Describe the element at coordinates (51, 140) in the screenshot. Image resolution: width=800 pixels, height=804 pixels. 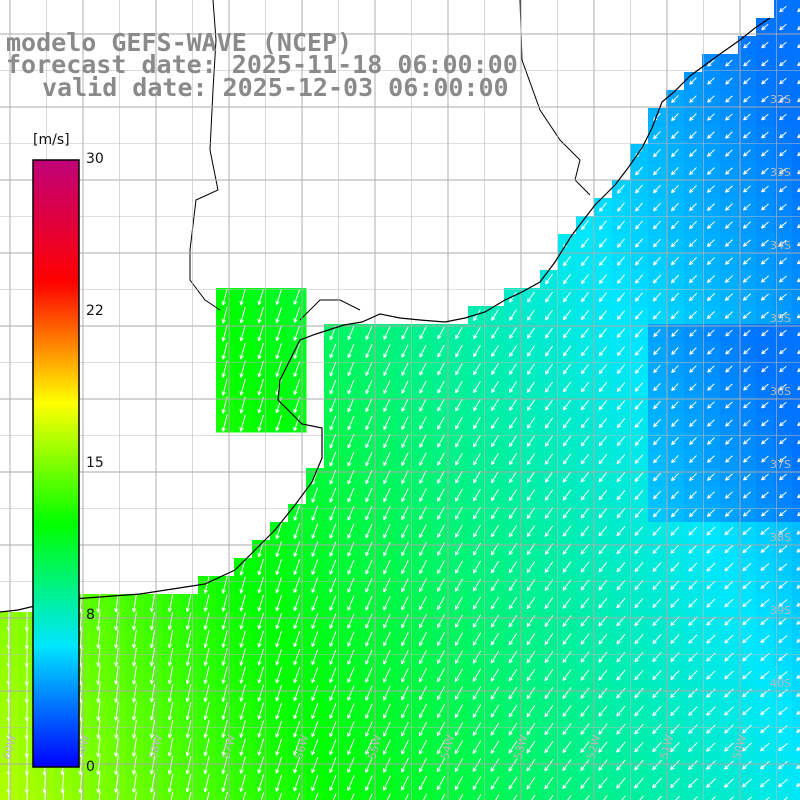
I see `colorbar-units: [m/s]` at that location.